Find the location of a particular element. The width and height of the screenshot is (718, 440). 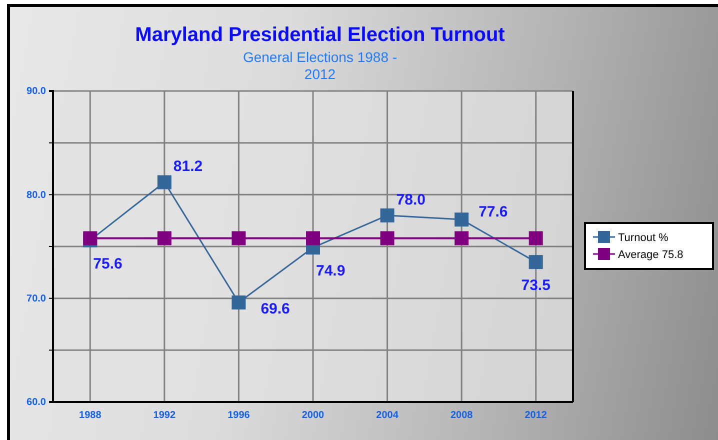

x-tick-label: 2012 is located at coordinates (536, 416).